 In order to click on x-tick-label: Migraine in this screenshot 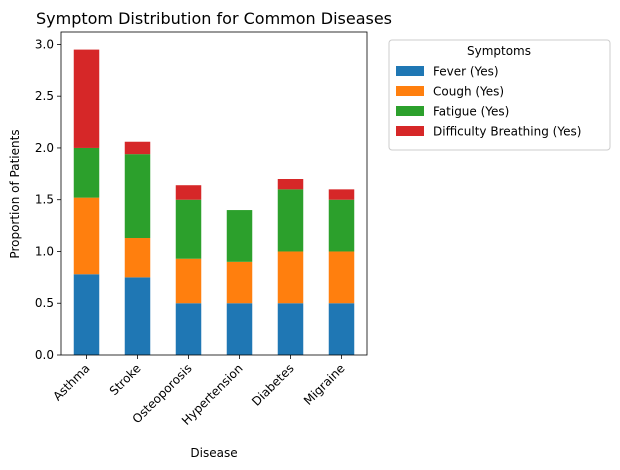, I will do `click(324, 384)`.